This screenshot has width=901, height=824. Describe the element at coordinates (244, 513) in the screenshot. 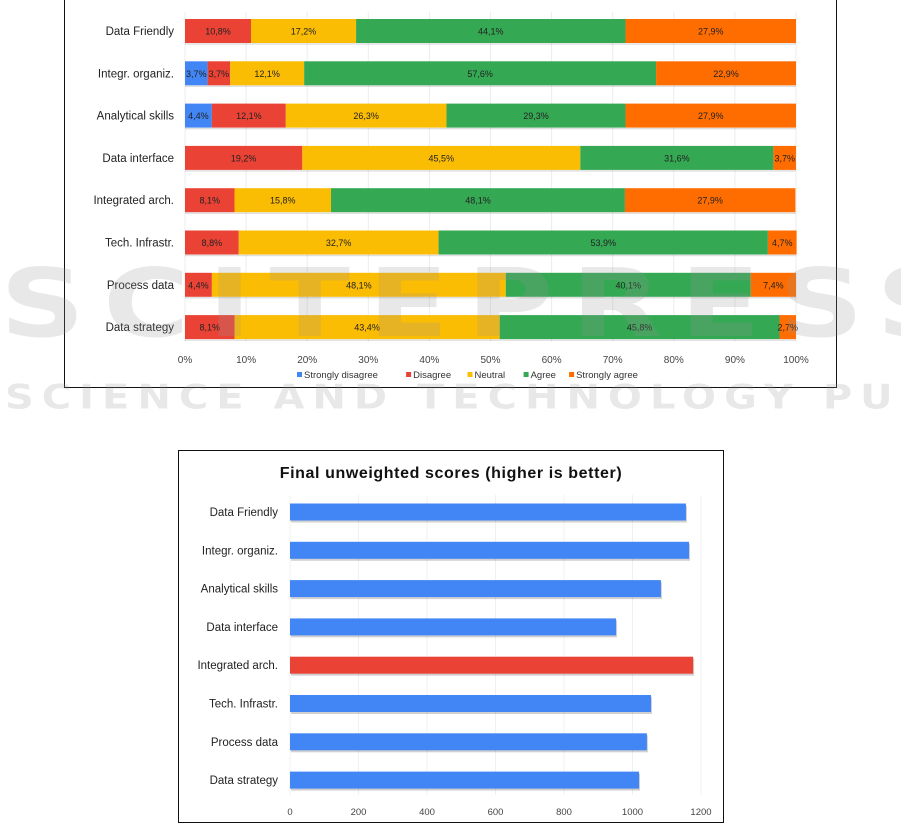

I see `category-label: Data Friendly` at that location.